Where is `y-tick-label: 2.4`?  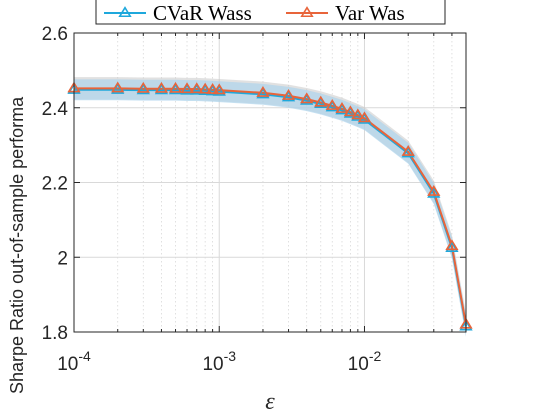
y-tick-label: 2.4 is located at coordinates (55, 109).